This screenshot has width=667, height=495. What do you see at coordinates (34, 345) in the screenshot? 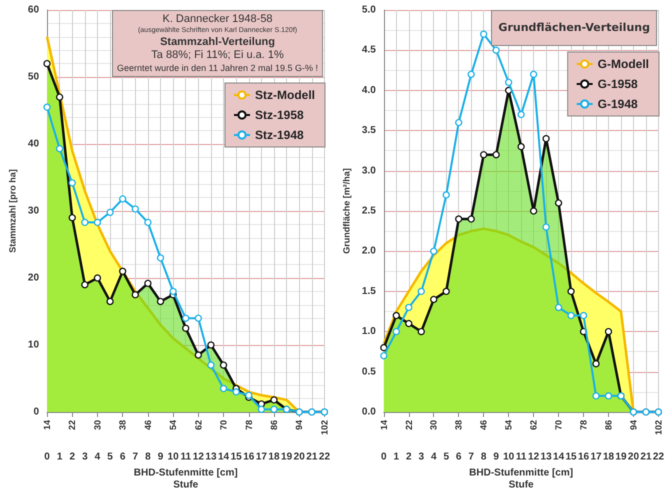
I see `y-tick-label: 10` at bounding box center [34, 345].